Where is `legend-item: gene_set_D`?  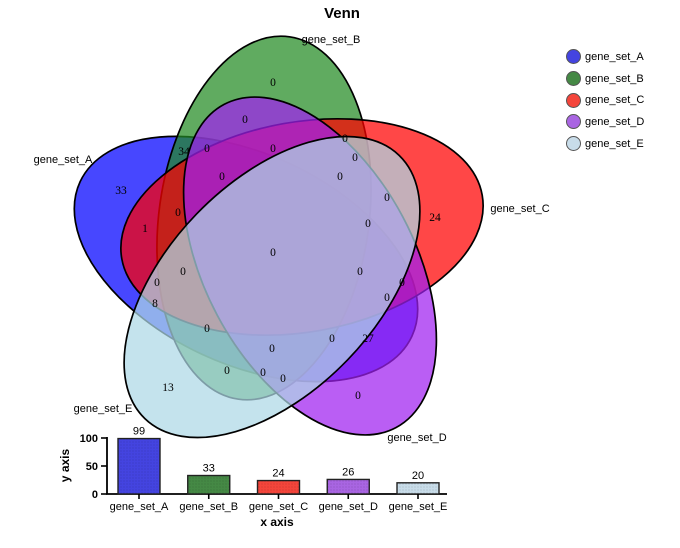 legend-item: gene_set_D is located at coordinates (605, 122).